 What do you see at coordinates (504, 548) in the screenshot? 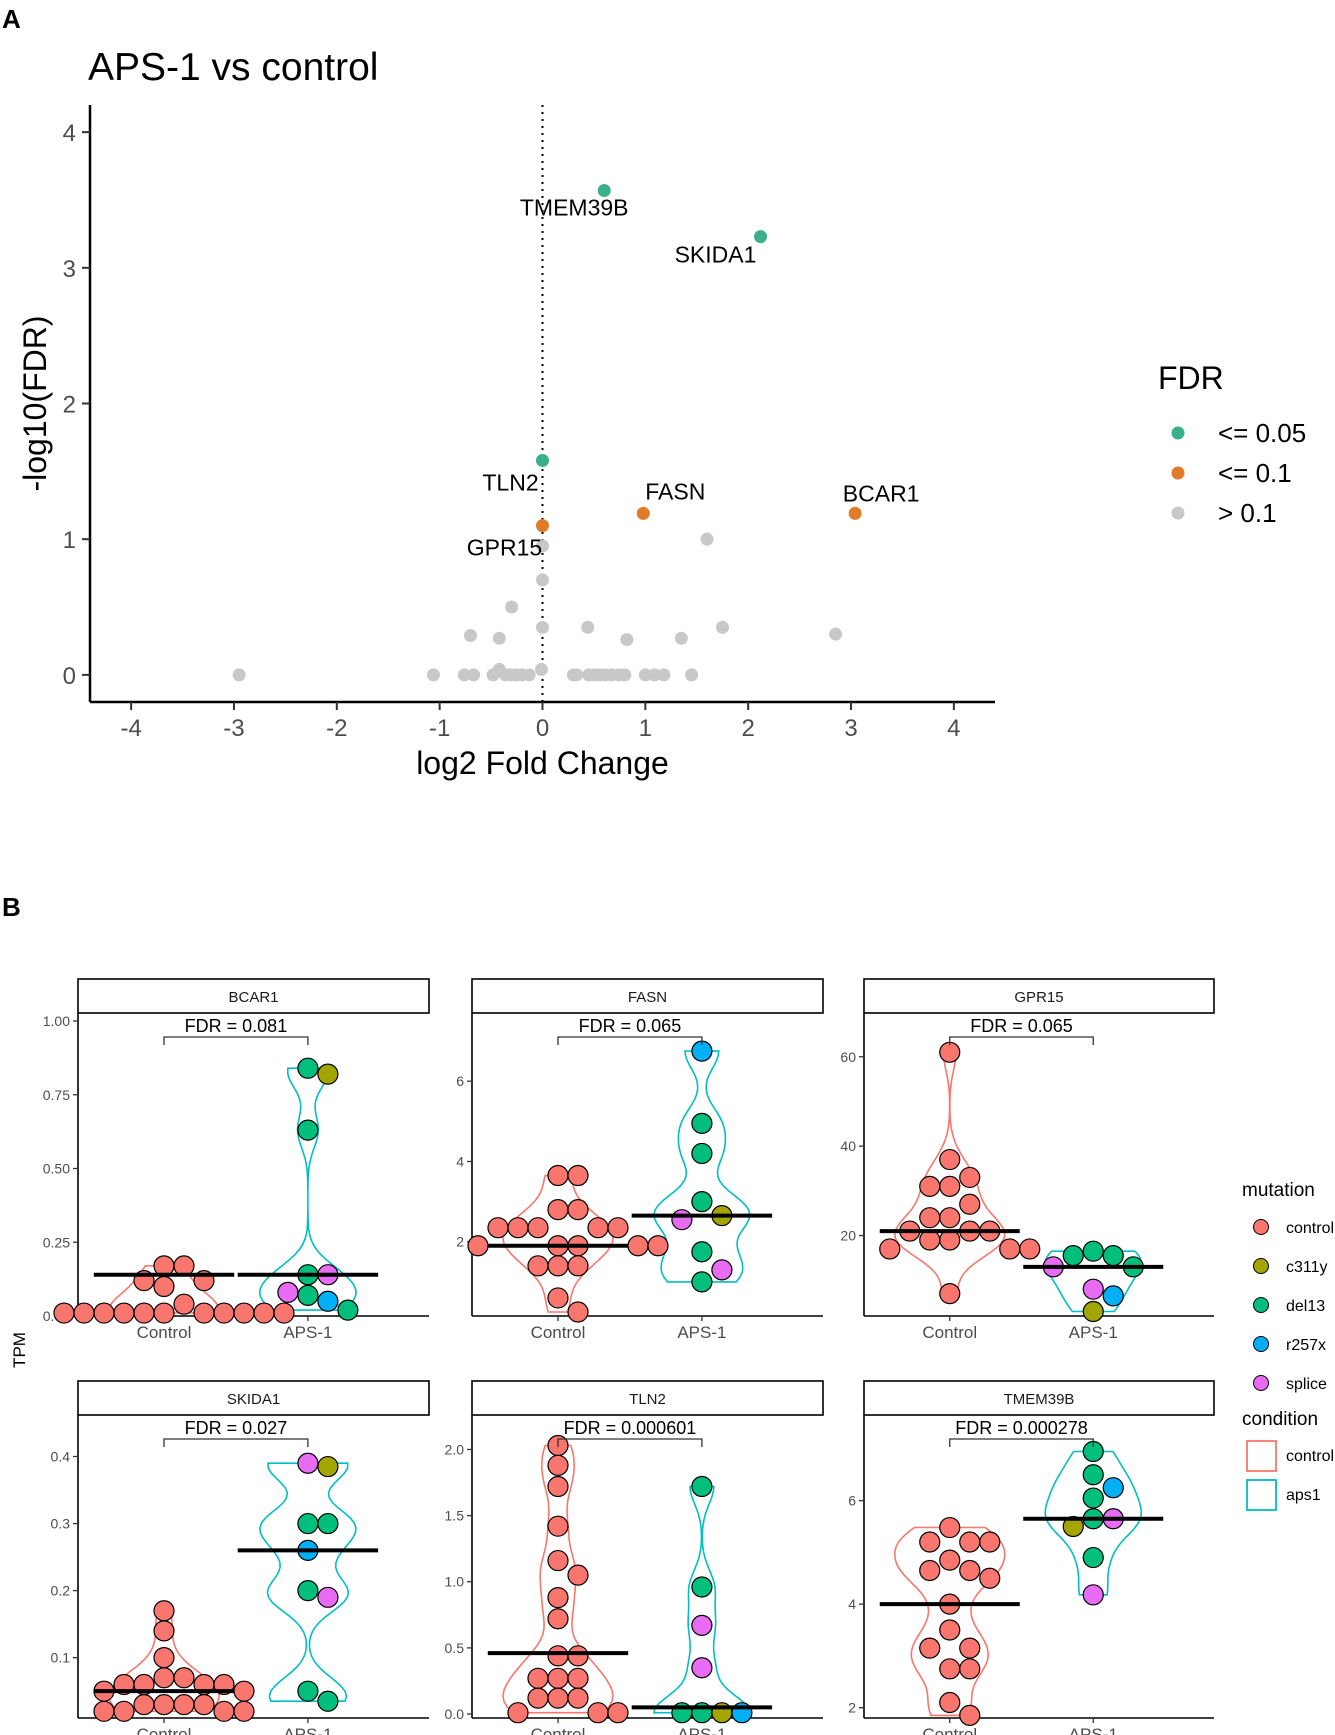
I see `point-label-gpr15: GPR15` at bounding box center [504, 548].